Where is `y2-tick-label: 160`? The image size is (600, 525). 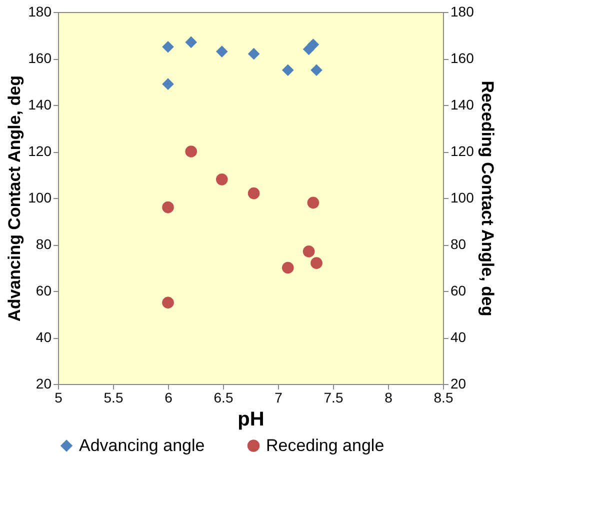
y2-tick-label: 160 is located at coordinates (462, 58).